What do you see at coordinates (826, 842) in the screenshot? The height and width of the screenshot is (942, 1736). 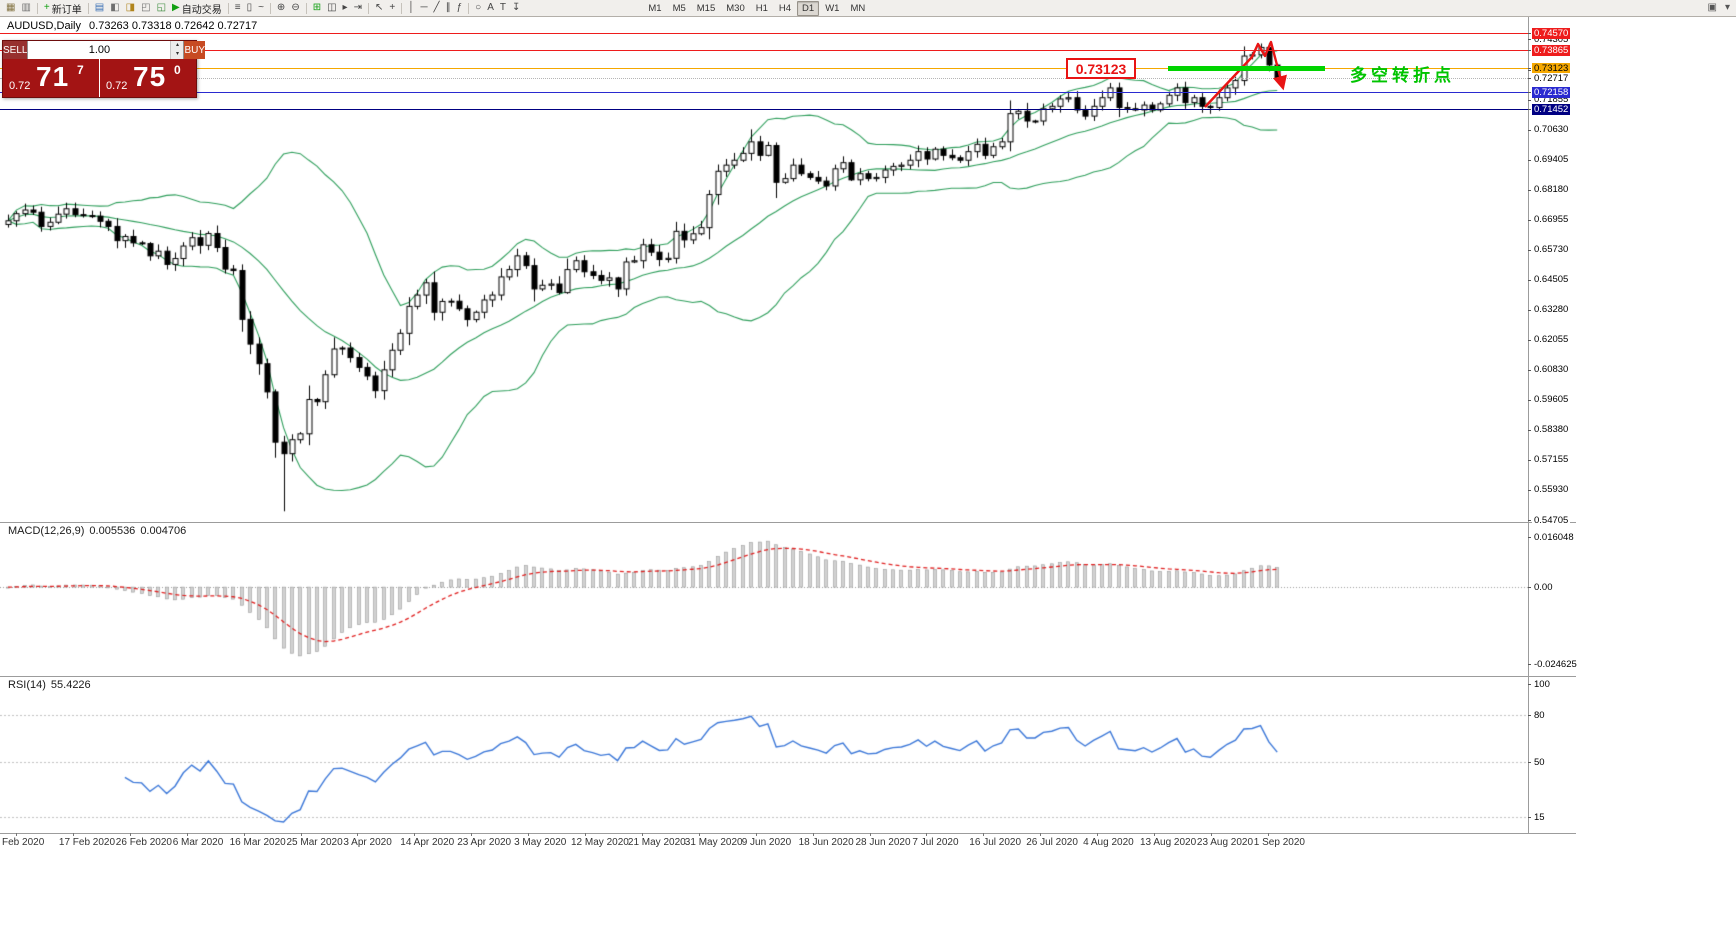 I see `date-label: 18 Jun 2020` at bounding box center [826, 842].